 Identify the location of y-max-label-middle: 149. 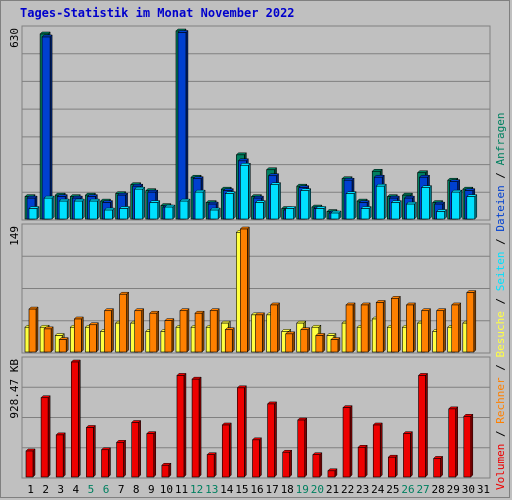
(14, 236).